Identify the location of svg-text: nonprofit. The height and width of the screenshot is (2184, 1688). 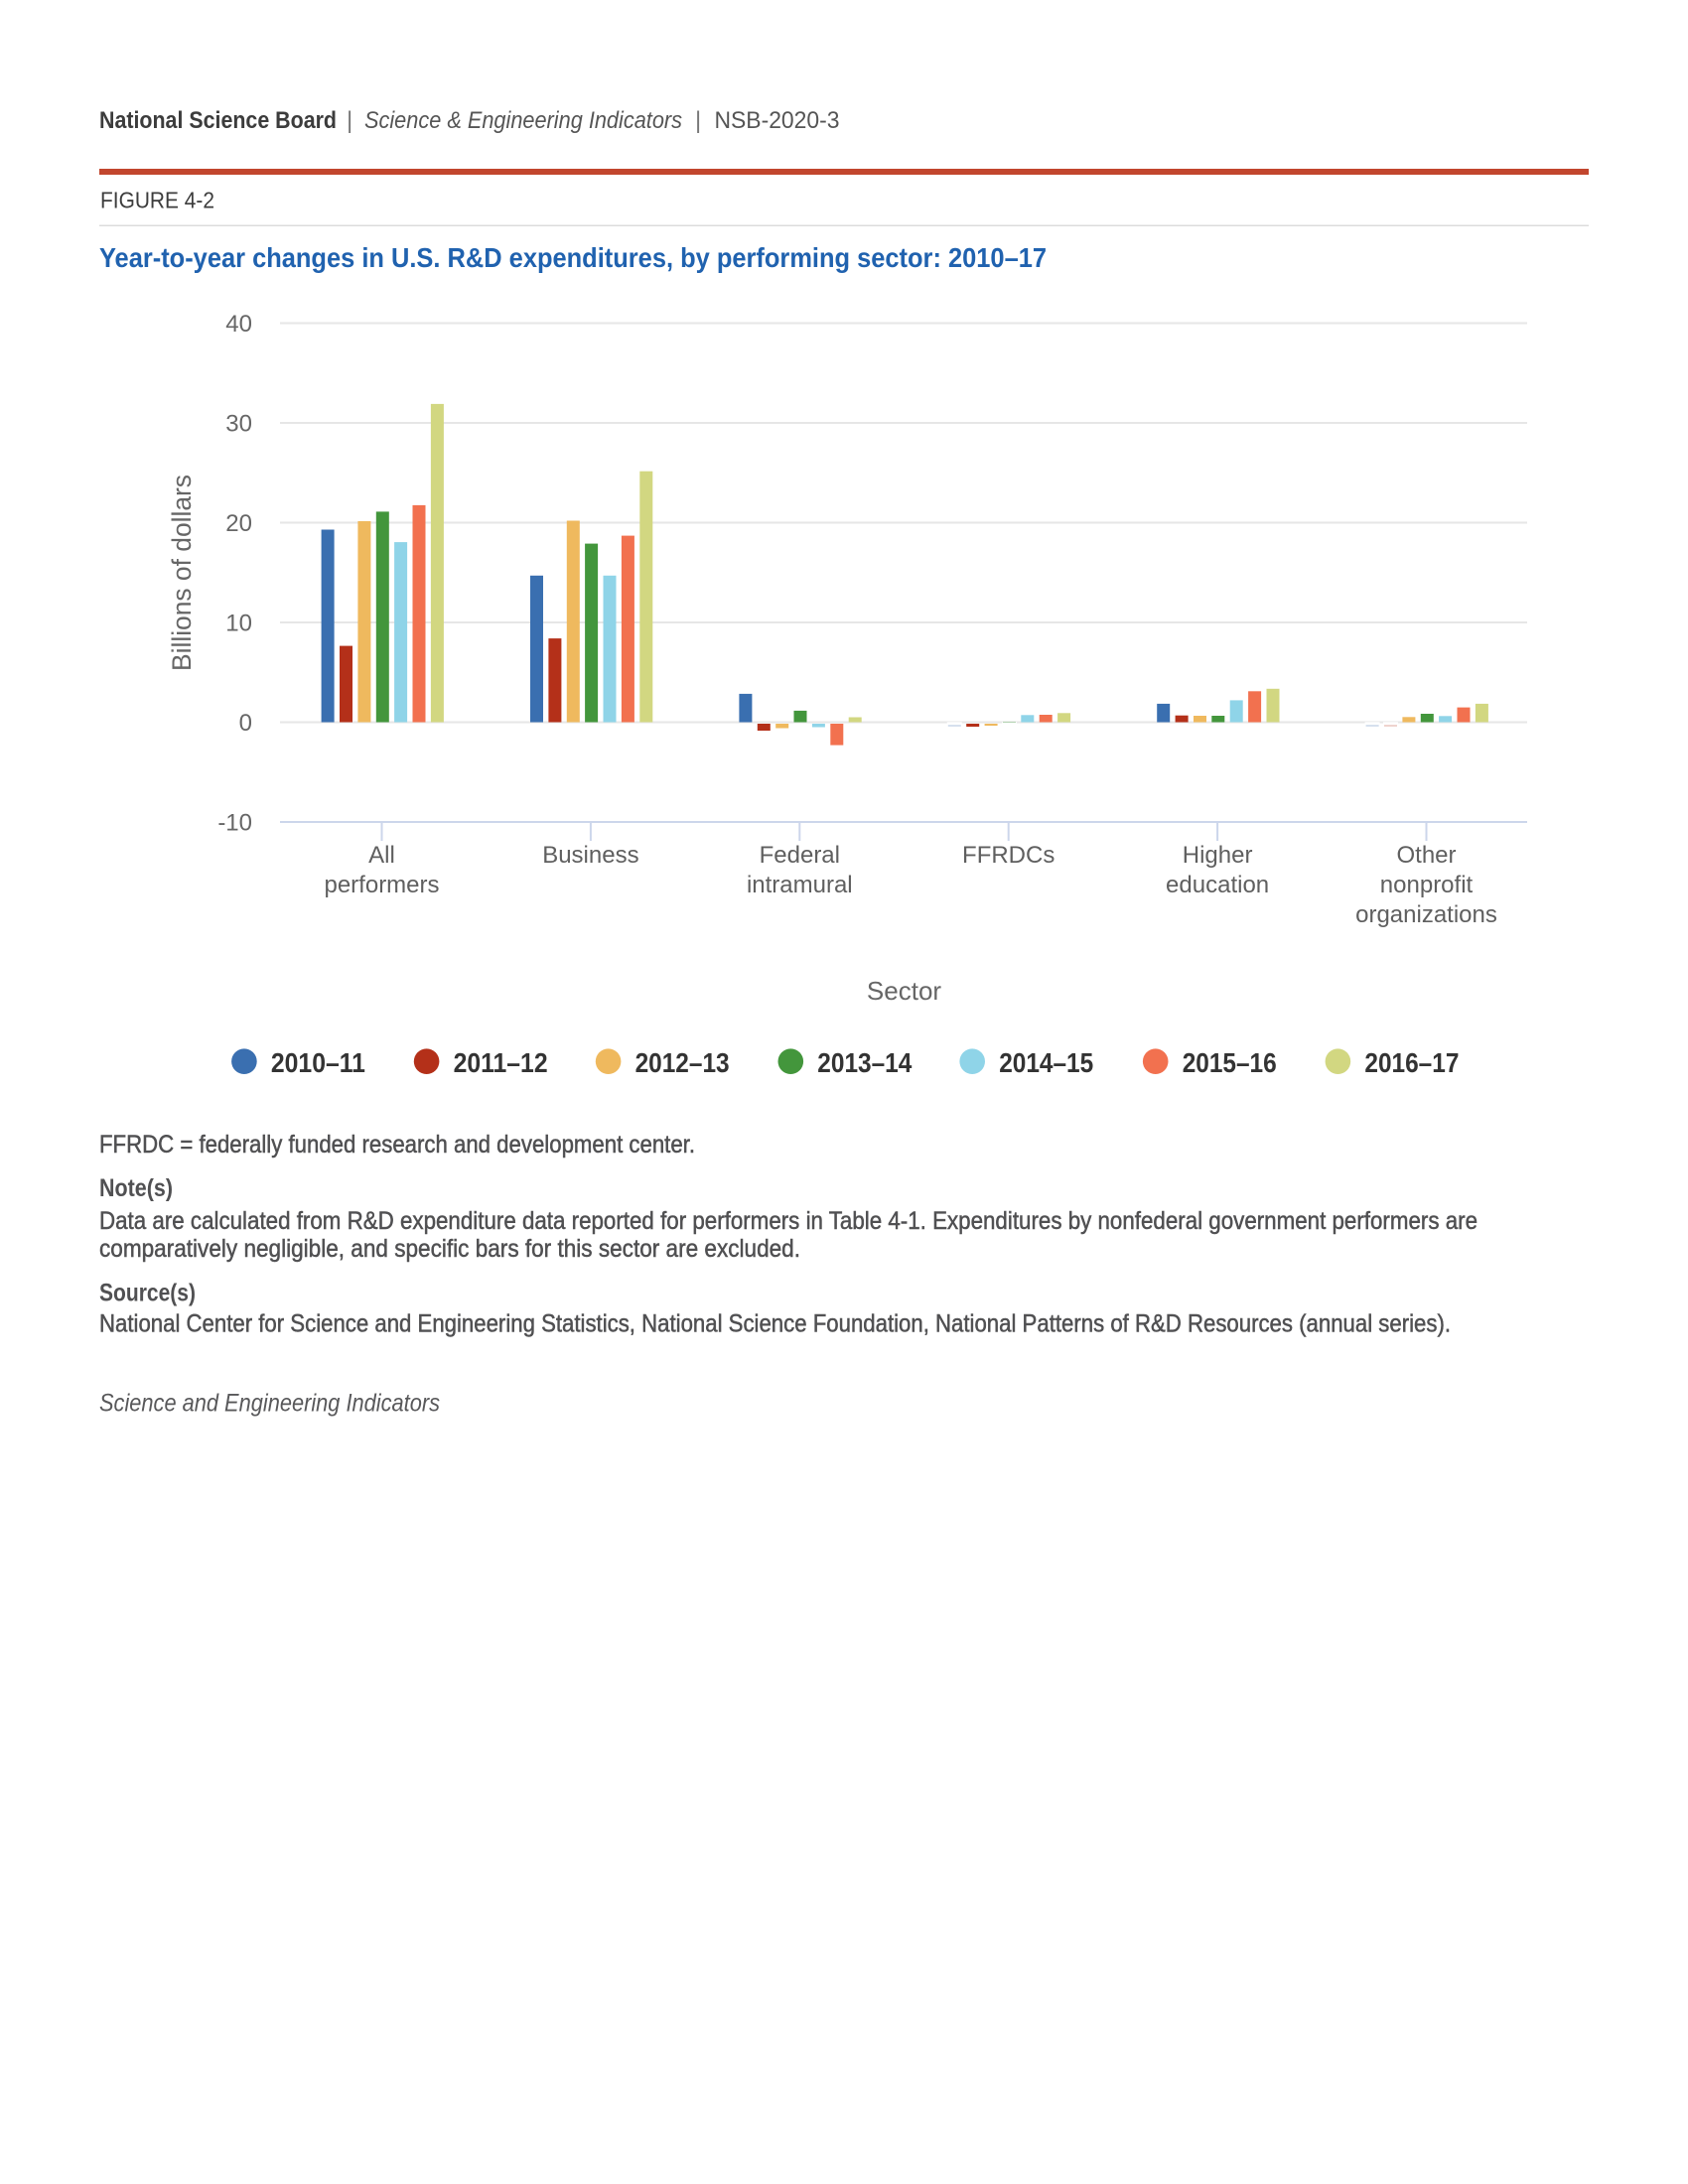
(1427, 885).